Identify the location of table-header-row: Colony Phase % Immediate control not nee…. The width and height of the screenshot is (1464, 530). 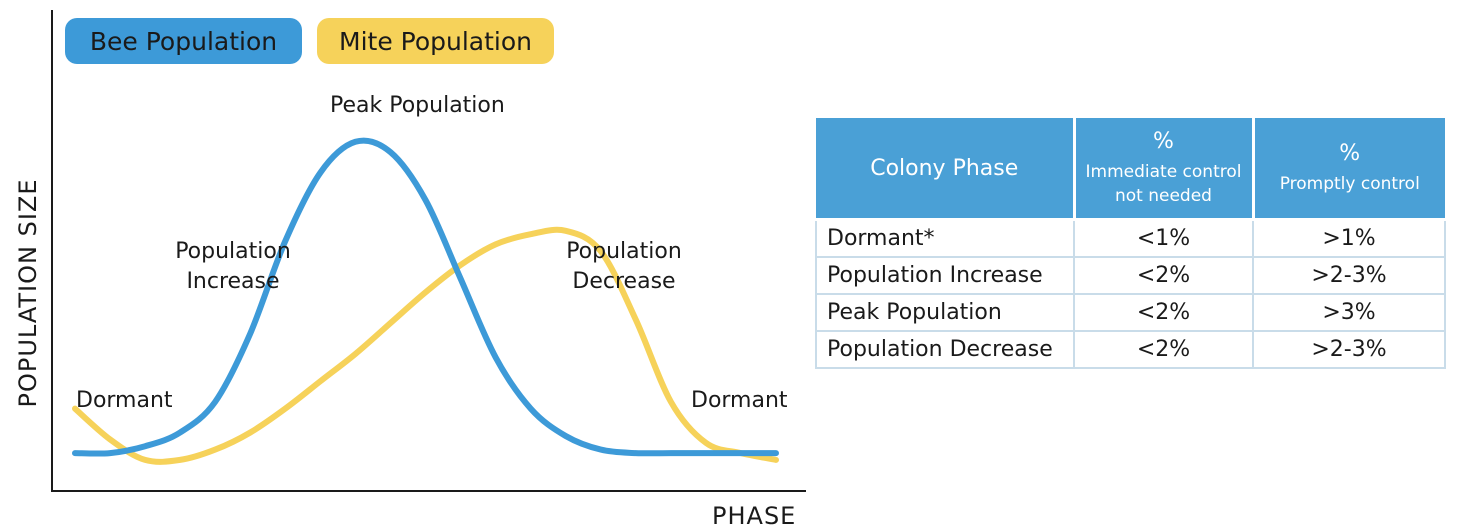
(1130, 169).